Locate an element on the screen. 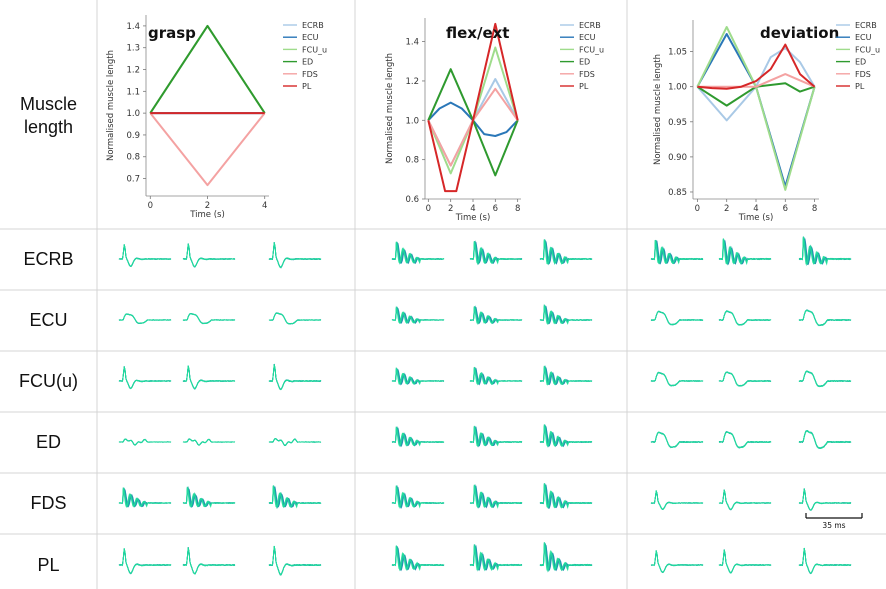 This screenshot has height=589, width=886. y-tick-label: 1.4 is located at coordinates (412, 43).